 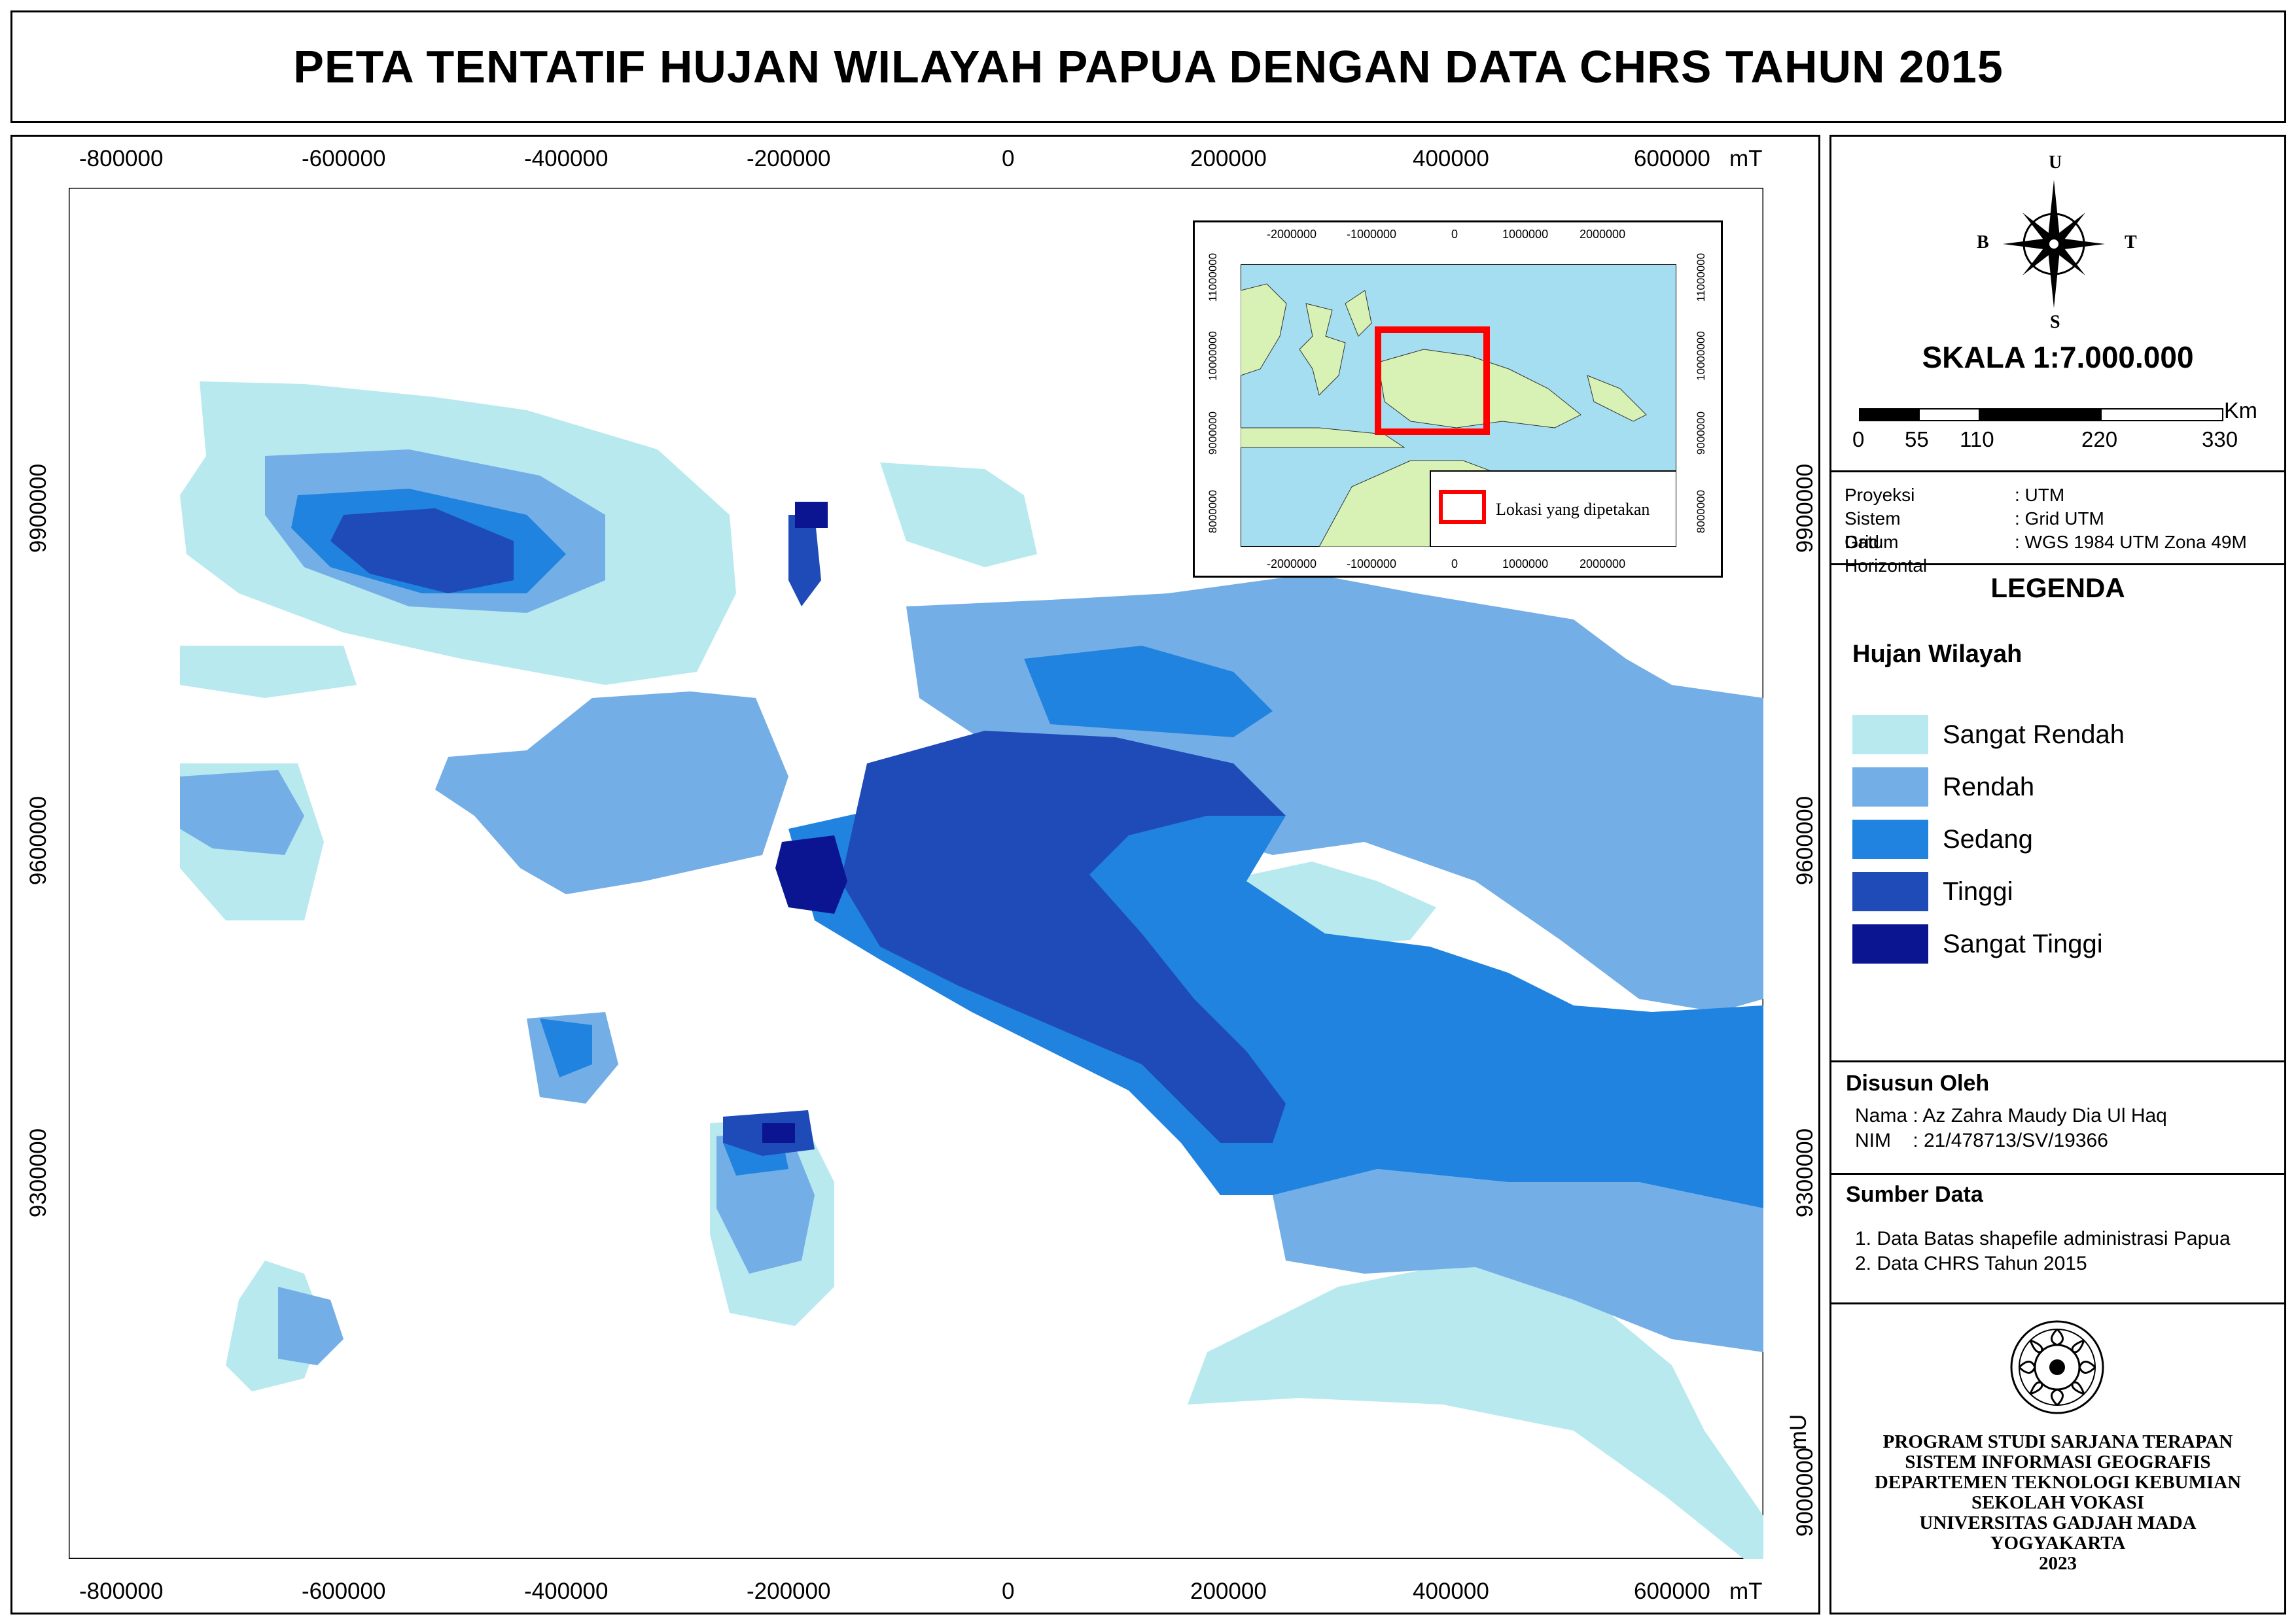 What do you see at coordinates (1805, 1173) in the screenshot?
I see `y-tick-right: 9300000` at bounding box center [1805, 1173].